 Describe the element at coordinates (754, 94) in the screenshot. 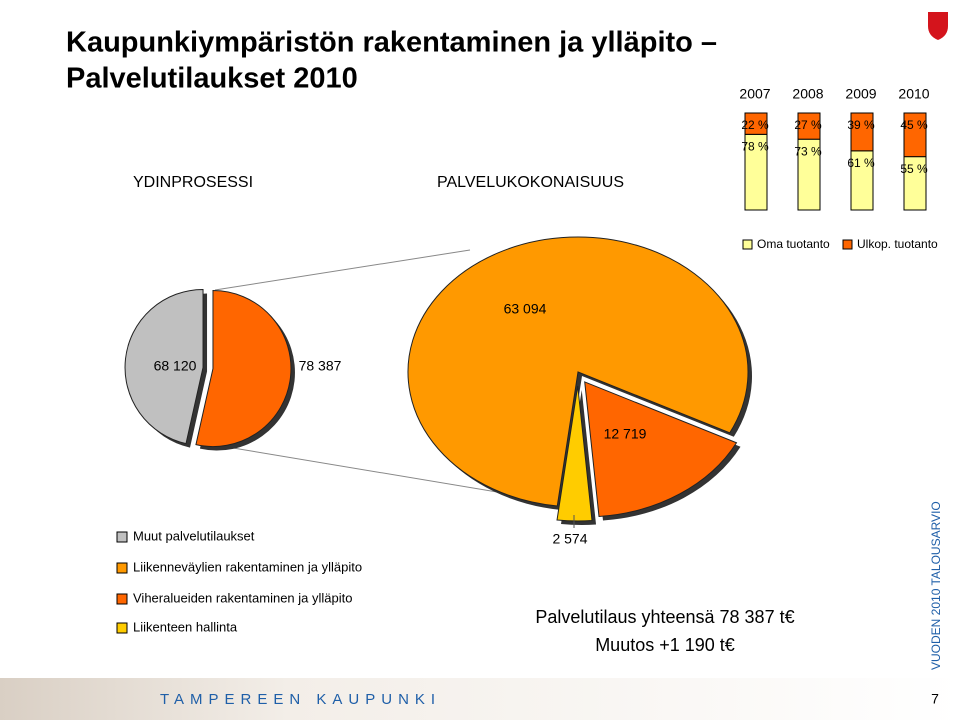

I see `x-tick-label: 2007` at that location.